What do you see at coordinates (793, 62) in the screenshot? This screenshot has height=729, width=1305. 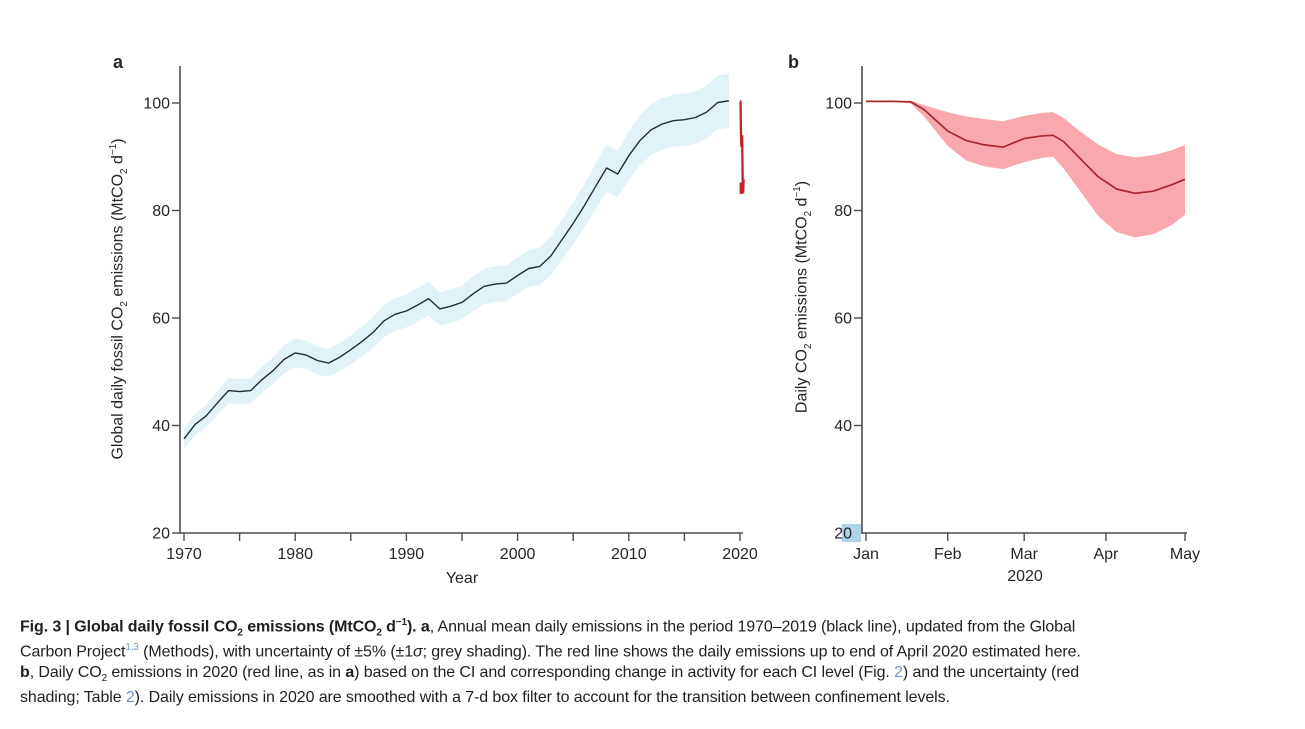 I see `panel-b-letter: b` at bounding box center [793, 62].